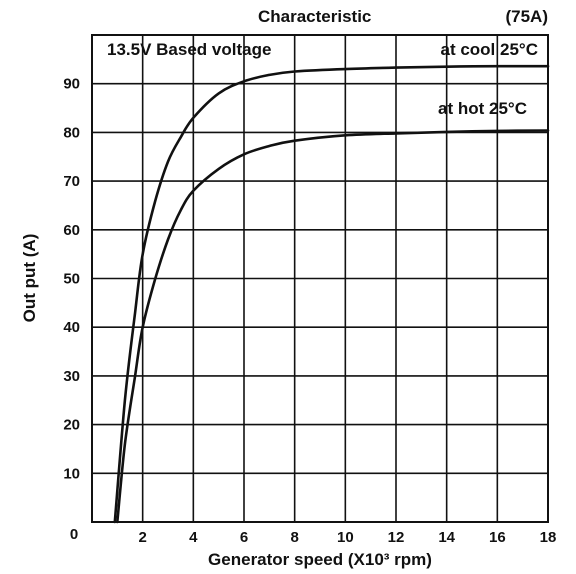 This screenshot has width=576, height=574. Describe the element at coordinates (345, 537) in the screenshot. I see `x-tick-label: 10` at that location.